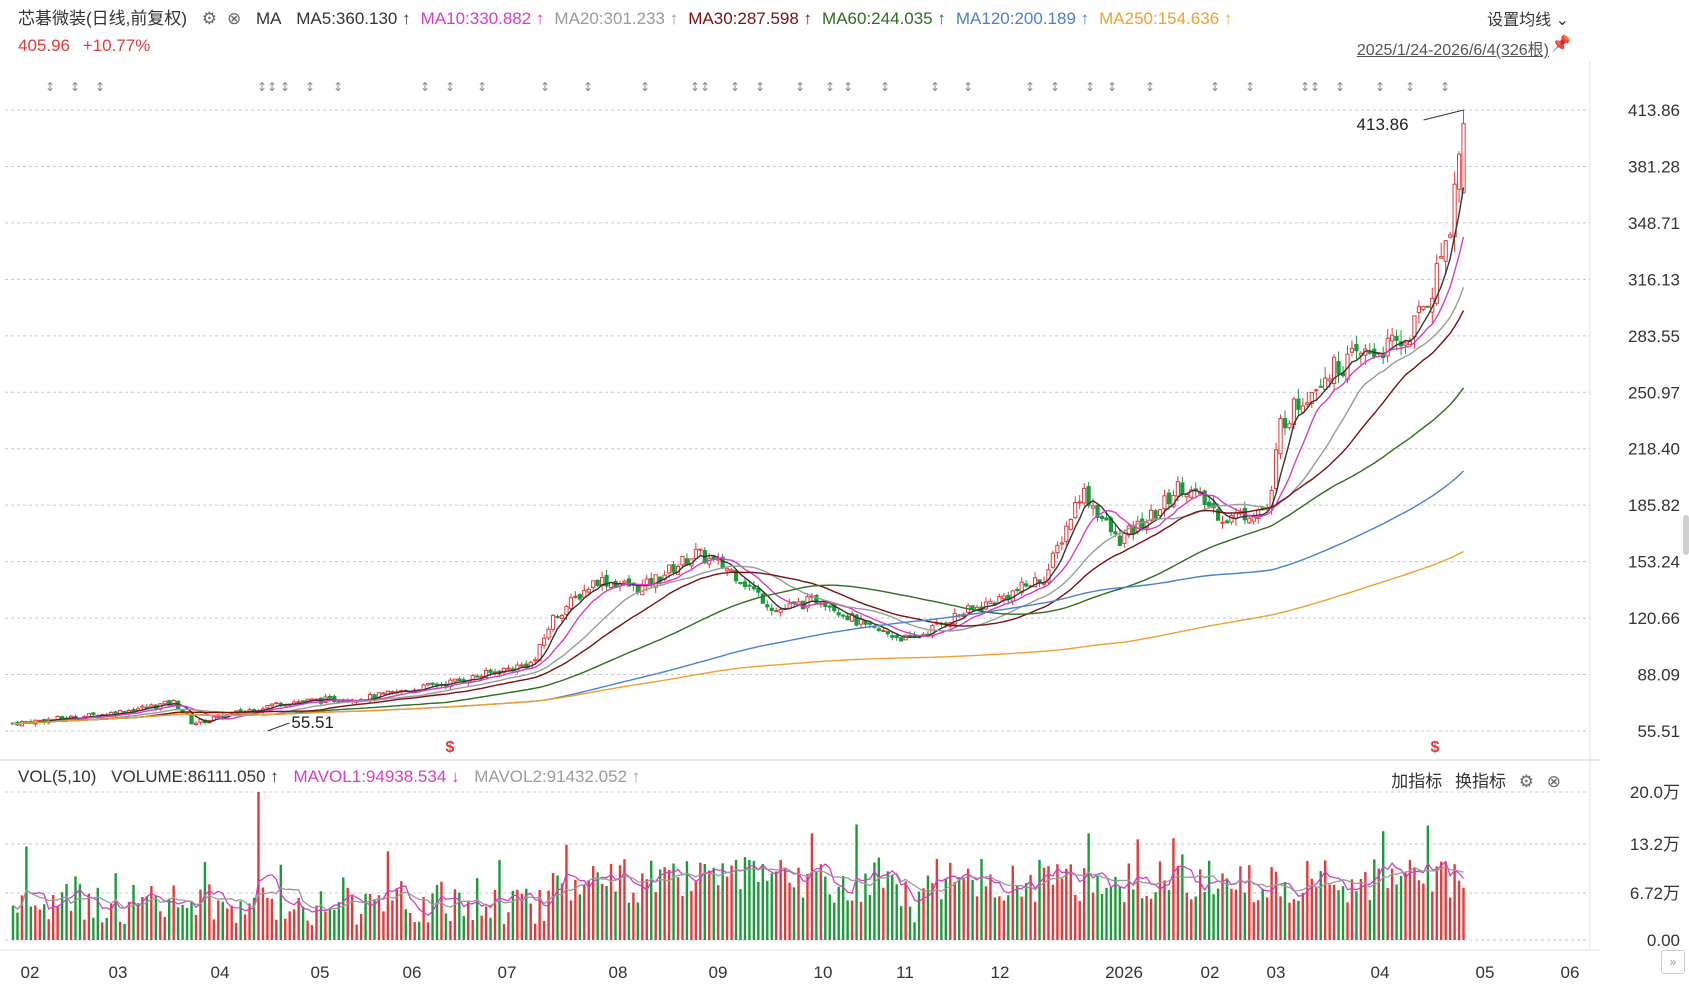 The width and height of the screenshot is (1689, 984). Describe the element at coordinates (88, 46) in the screenshot. I see `price-row: 405.96 +10.77%` at that location.